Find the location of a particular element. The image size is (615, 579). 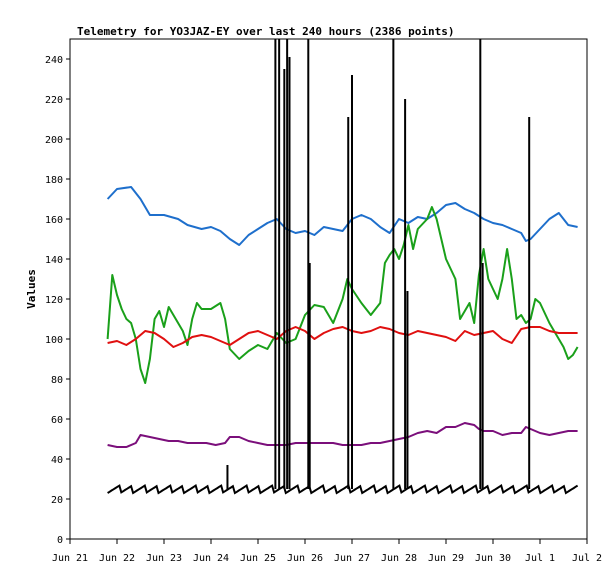

x-tick-label: Jun 22 is located at coordinates (117, 558).